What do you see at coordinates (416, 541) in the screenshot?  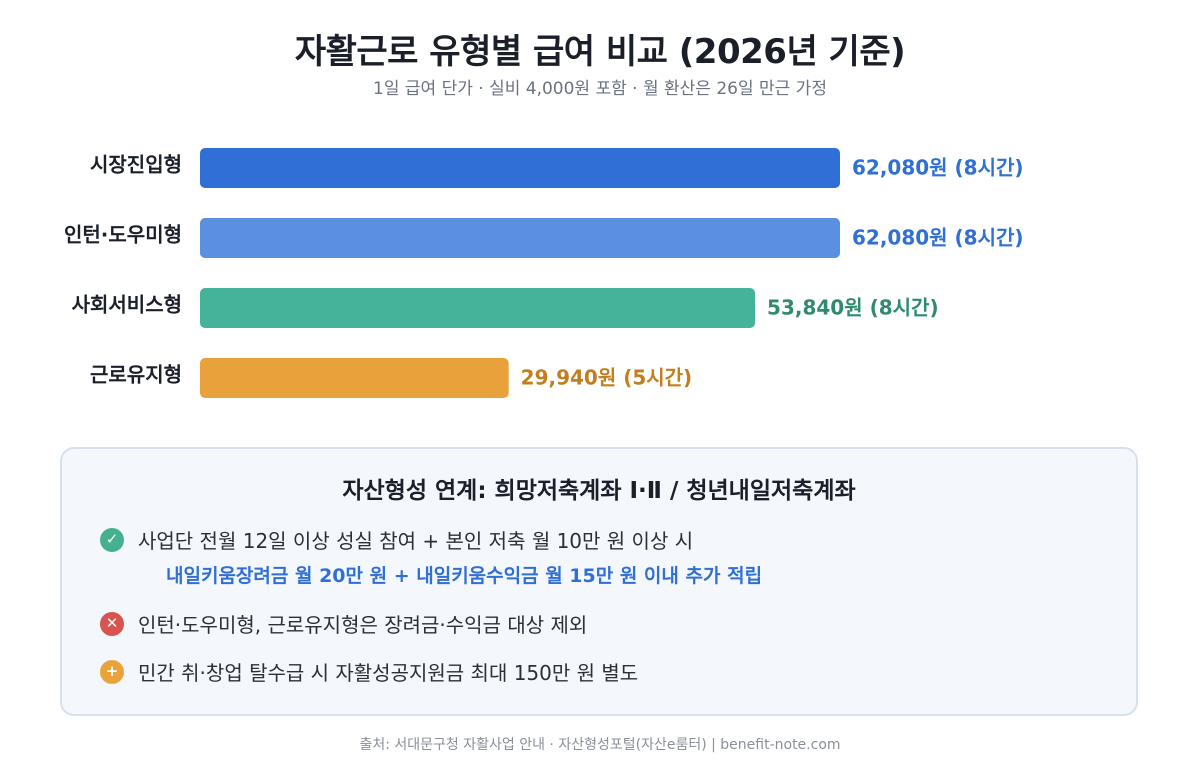 I see `info-item-text: 사업단 전월 12일 이상 성실 참여 + 본인 저축 월 10만 원 이상 시` at bounding box center [416, 541].